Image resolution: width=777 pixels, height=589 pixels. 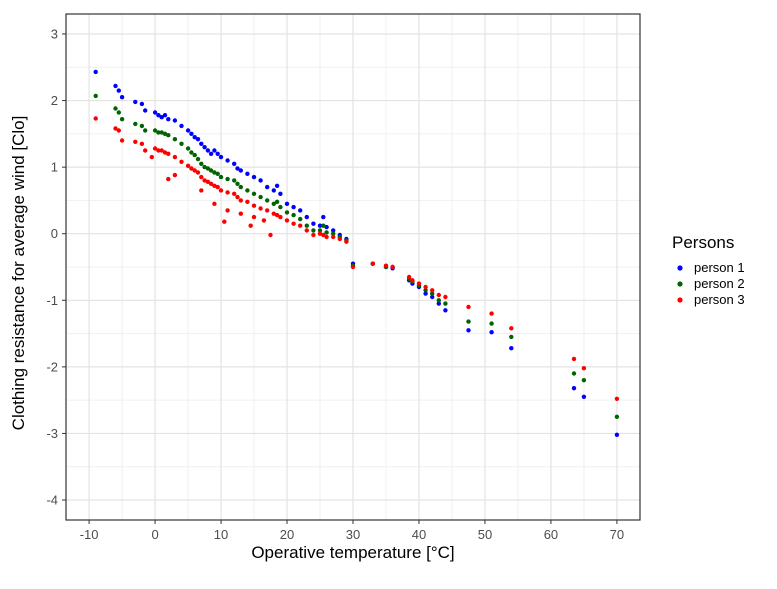 I want to click on y-tick-label: -1, so click(x=52, y=300).